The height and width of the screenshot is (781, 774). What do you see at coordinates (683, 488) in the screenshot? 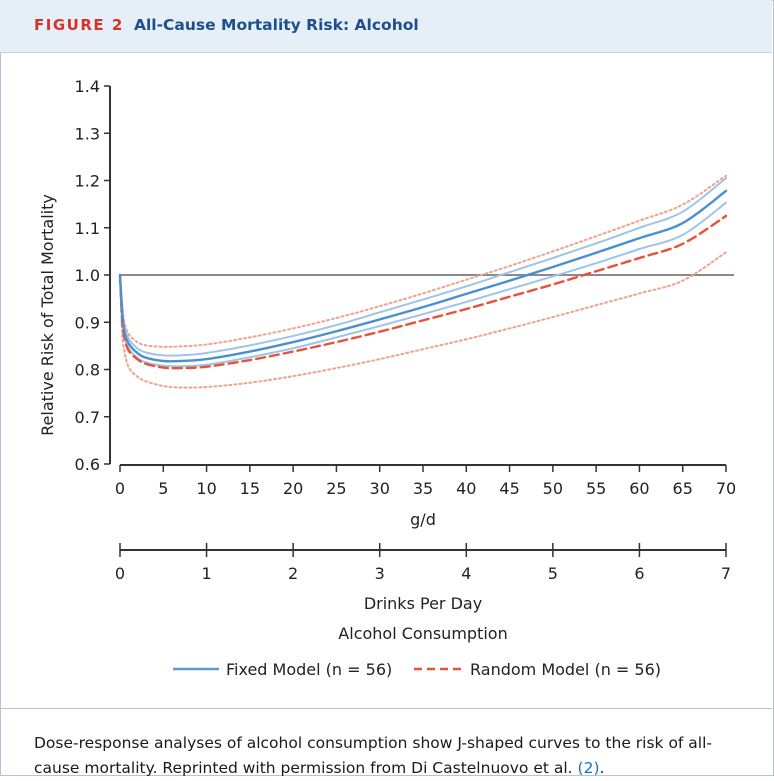
I see `x-tick-label: 65` at bounding box center [683, 488].